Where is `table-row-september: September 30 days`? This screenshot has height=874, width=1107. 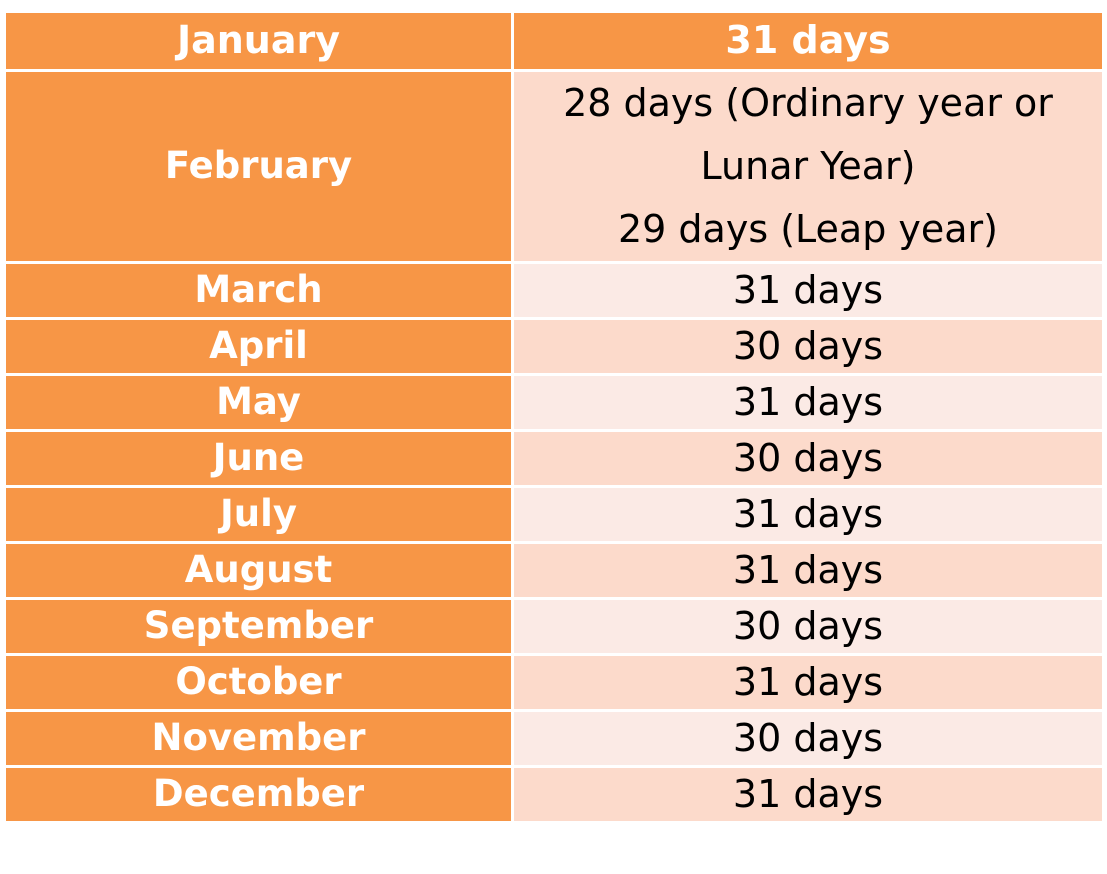 table-row-september: September 30 days is located at coordinates (554, 626).